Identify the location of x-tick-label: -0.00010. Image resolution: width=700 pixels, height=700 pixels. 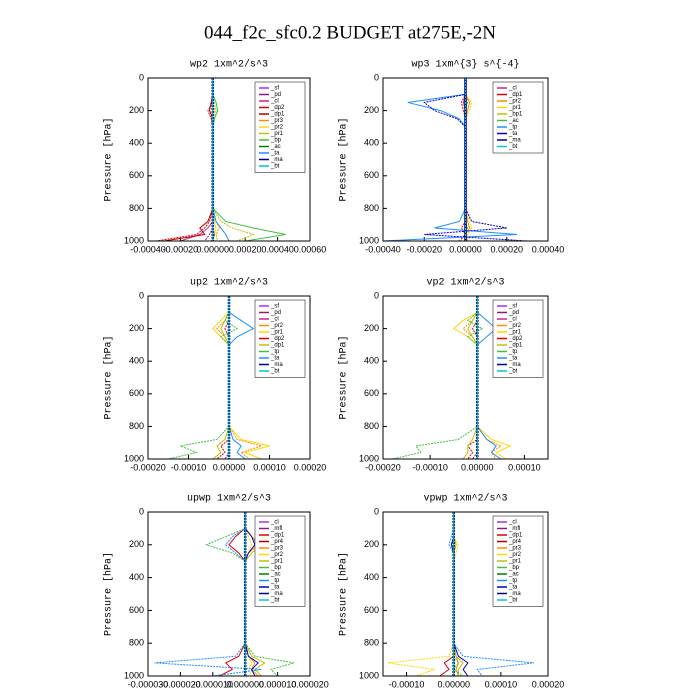
(189, 467).